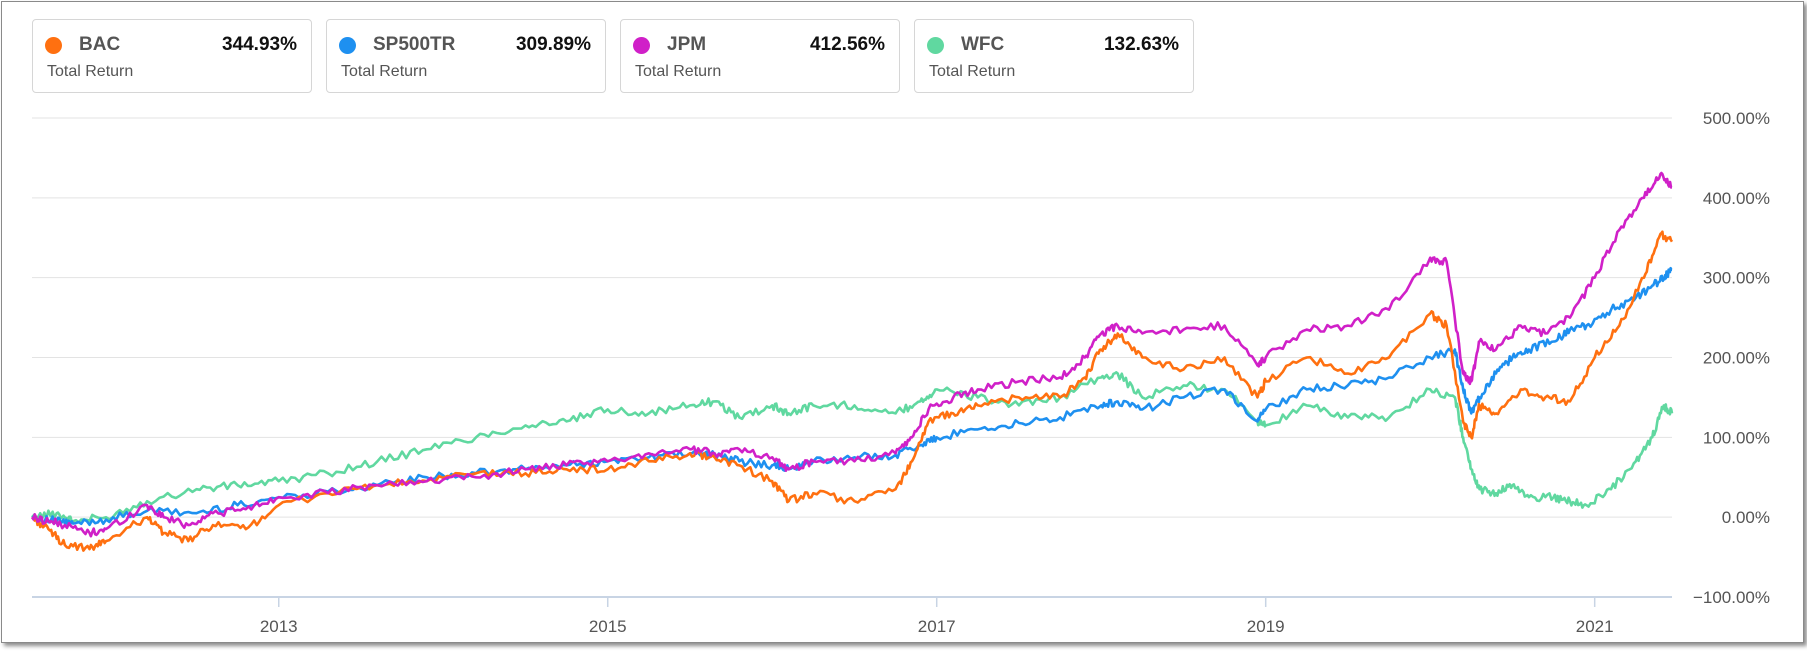 This screenshot has height=656, width=1807. I want to click on legend-symbol: SP500TR, so click(414, 44).